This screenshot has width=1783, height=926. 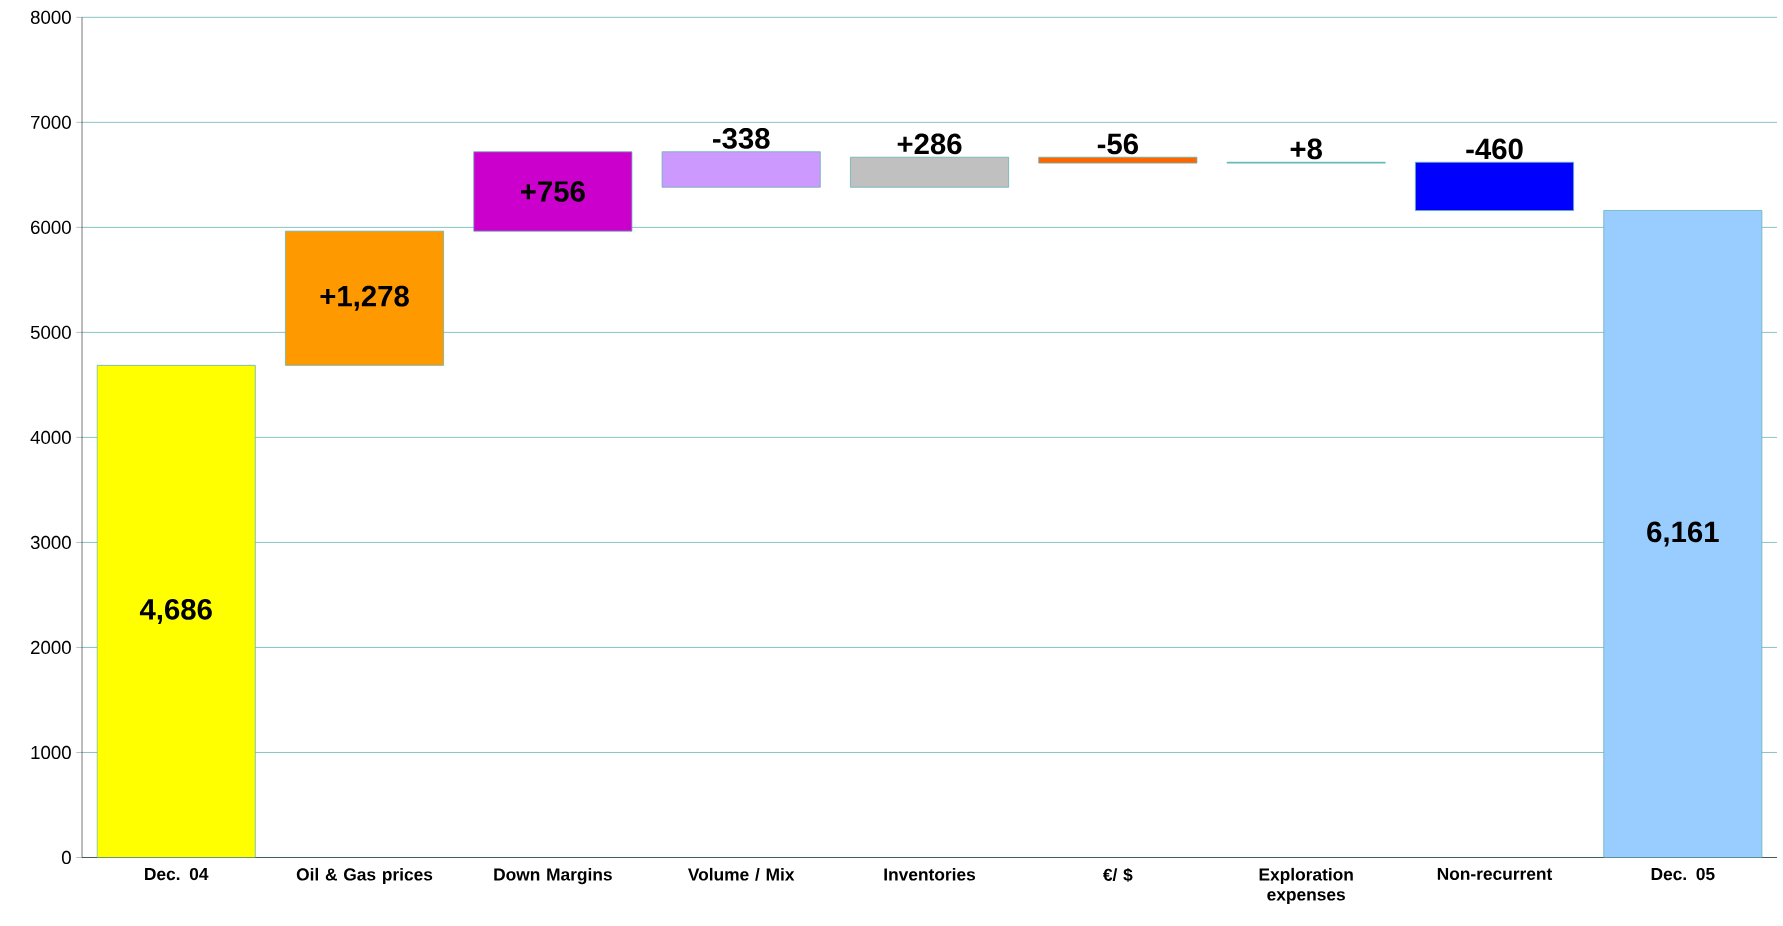 I want to click on data-label: +8, so click(x=1306, y=149).